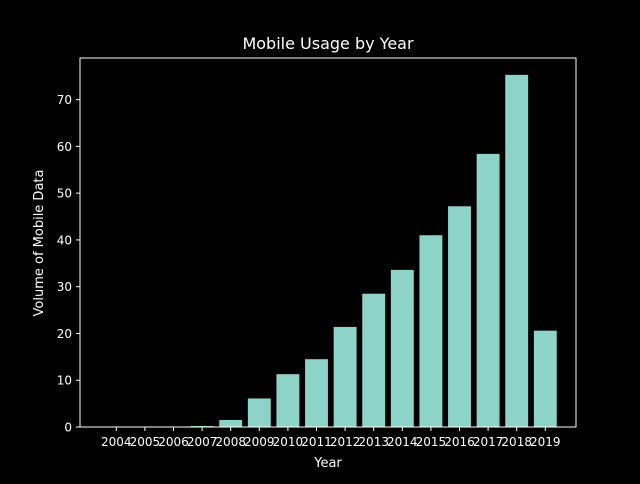 The image size is (640, 484). What do you see at coordinates (402, 348) in the screenshot?
I see `bar-2014` at bounding box center [402, 348].